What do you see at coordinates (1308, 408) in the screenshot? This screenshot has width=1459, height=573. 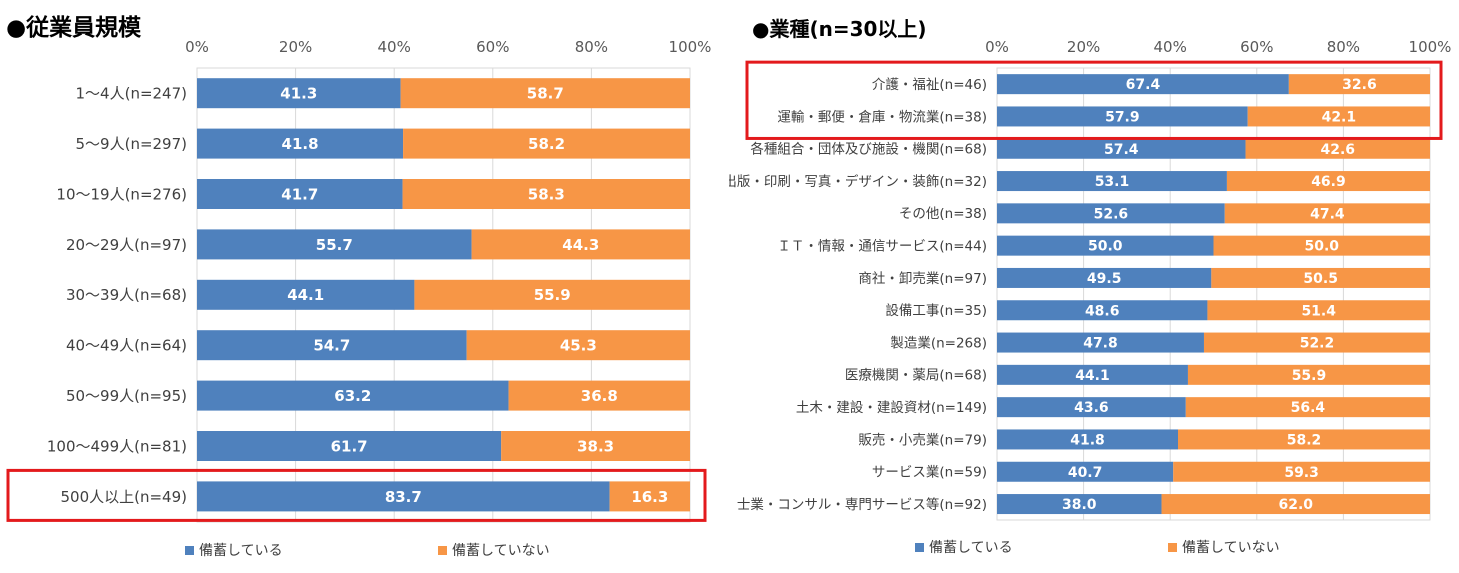 I see `data-label: 56.4` at bounding box center [1308, 408].